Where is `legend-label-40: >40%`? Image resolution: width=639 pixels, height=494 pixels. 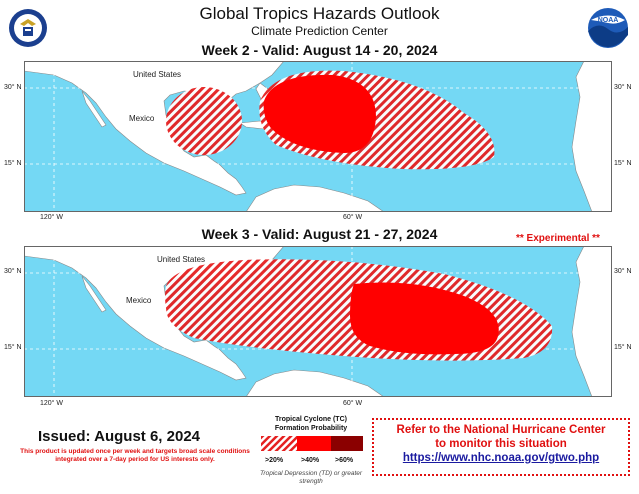 legend-label-40: >40% is located at coordinates (310, 460).